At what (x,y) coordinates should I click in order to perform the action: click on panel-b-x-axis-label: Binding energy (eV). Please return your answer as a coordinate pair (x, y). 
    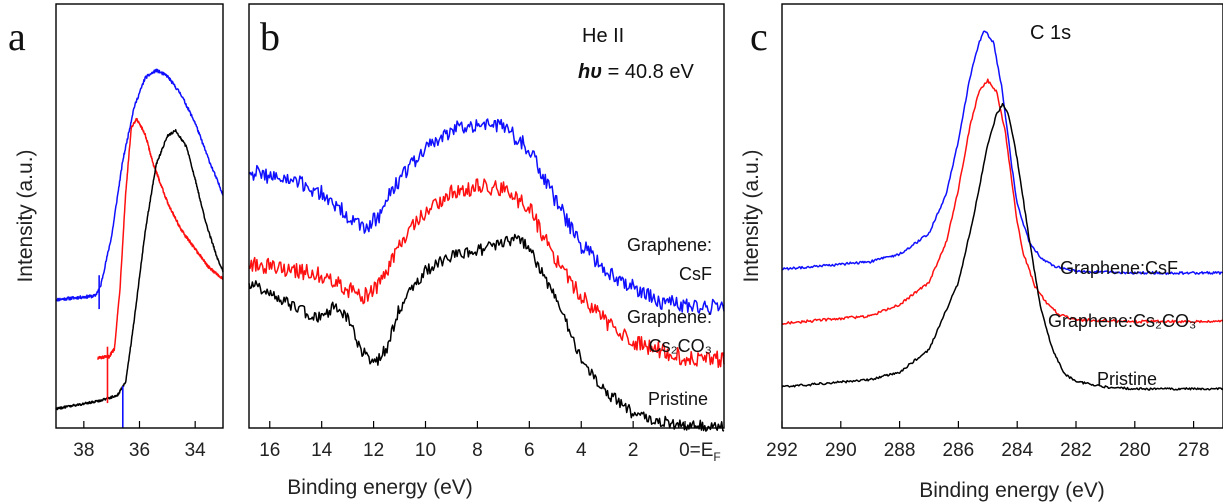
    Looking at the image, I should click on (380, 487).